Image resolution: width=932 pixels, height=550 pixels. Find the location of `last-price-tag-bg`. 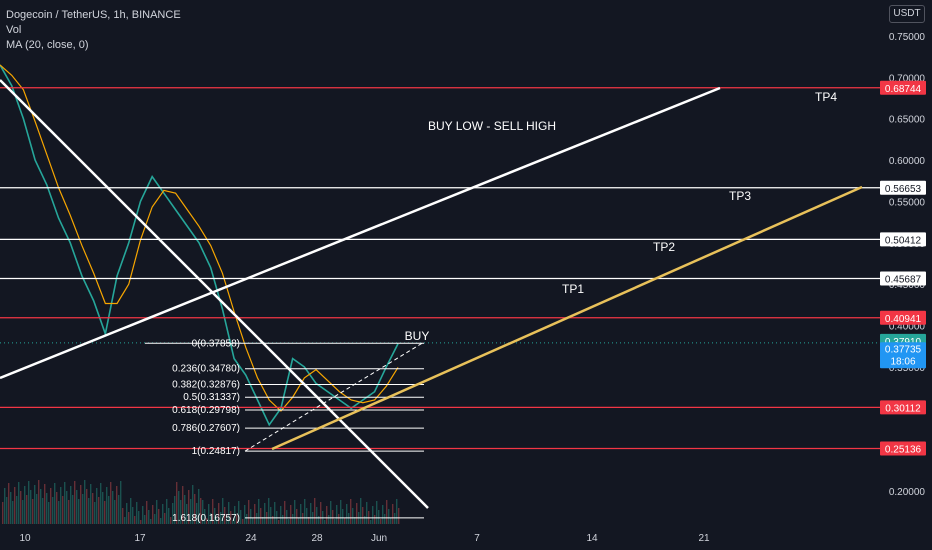

last-price-tag-bg is located at coordinates (903, 355).